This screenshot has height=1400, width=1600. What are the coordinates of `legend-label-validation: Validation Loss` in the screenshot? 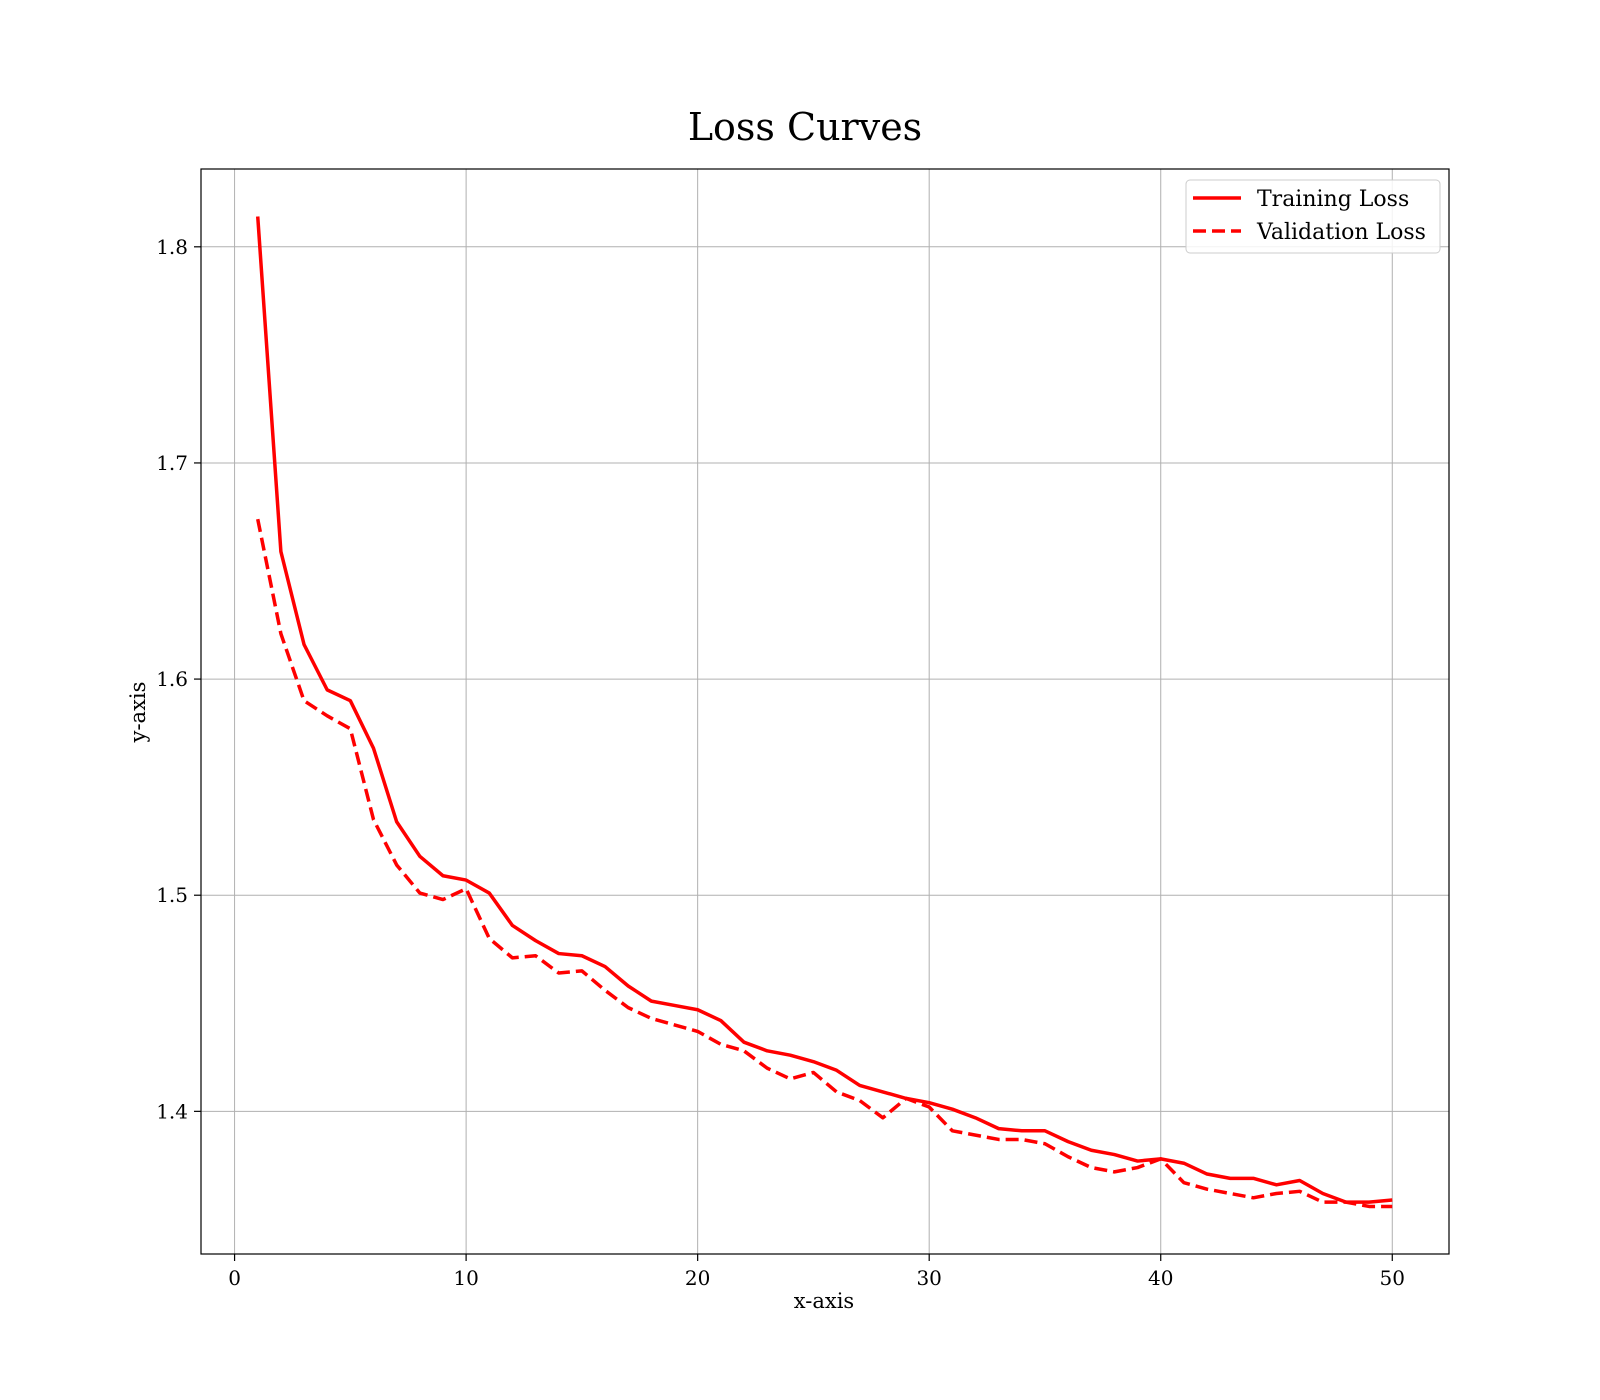 It's located at (1341, 232).